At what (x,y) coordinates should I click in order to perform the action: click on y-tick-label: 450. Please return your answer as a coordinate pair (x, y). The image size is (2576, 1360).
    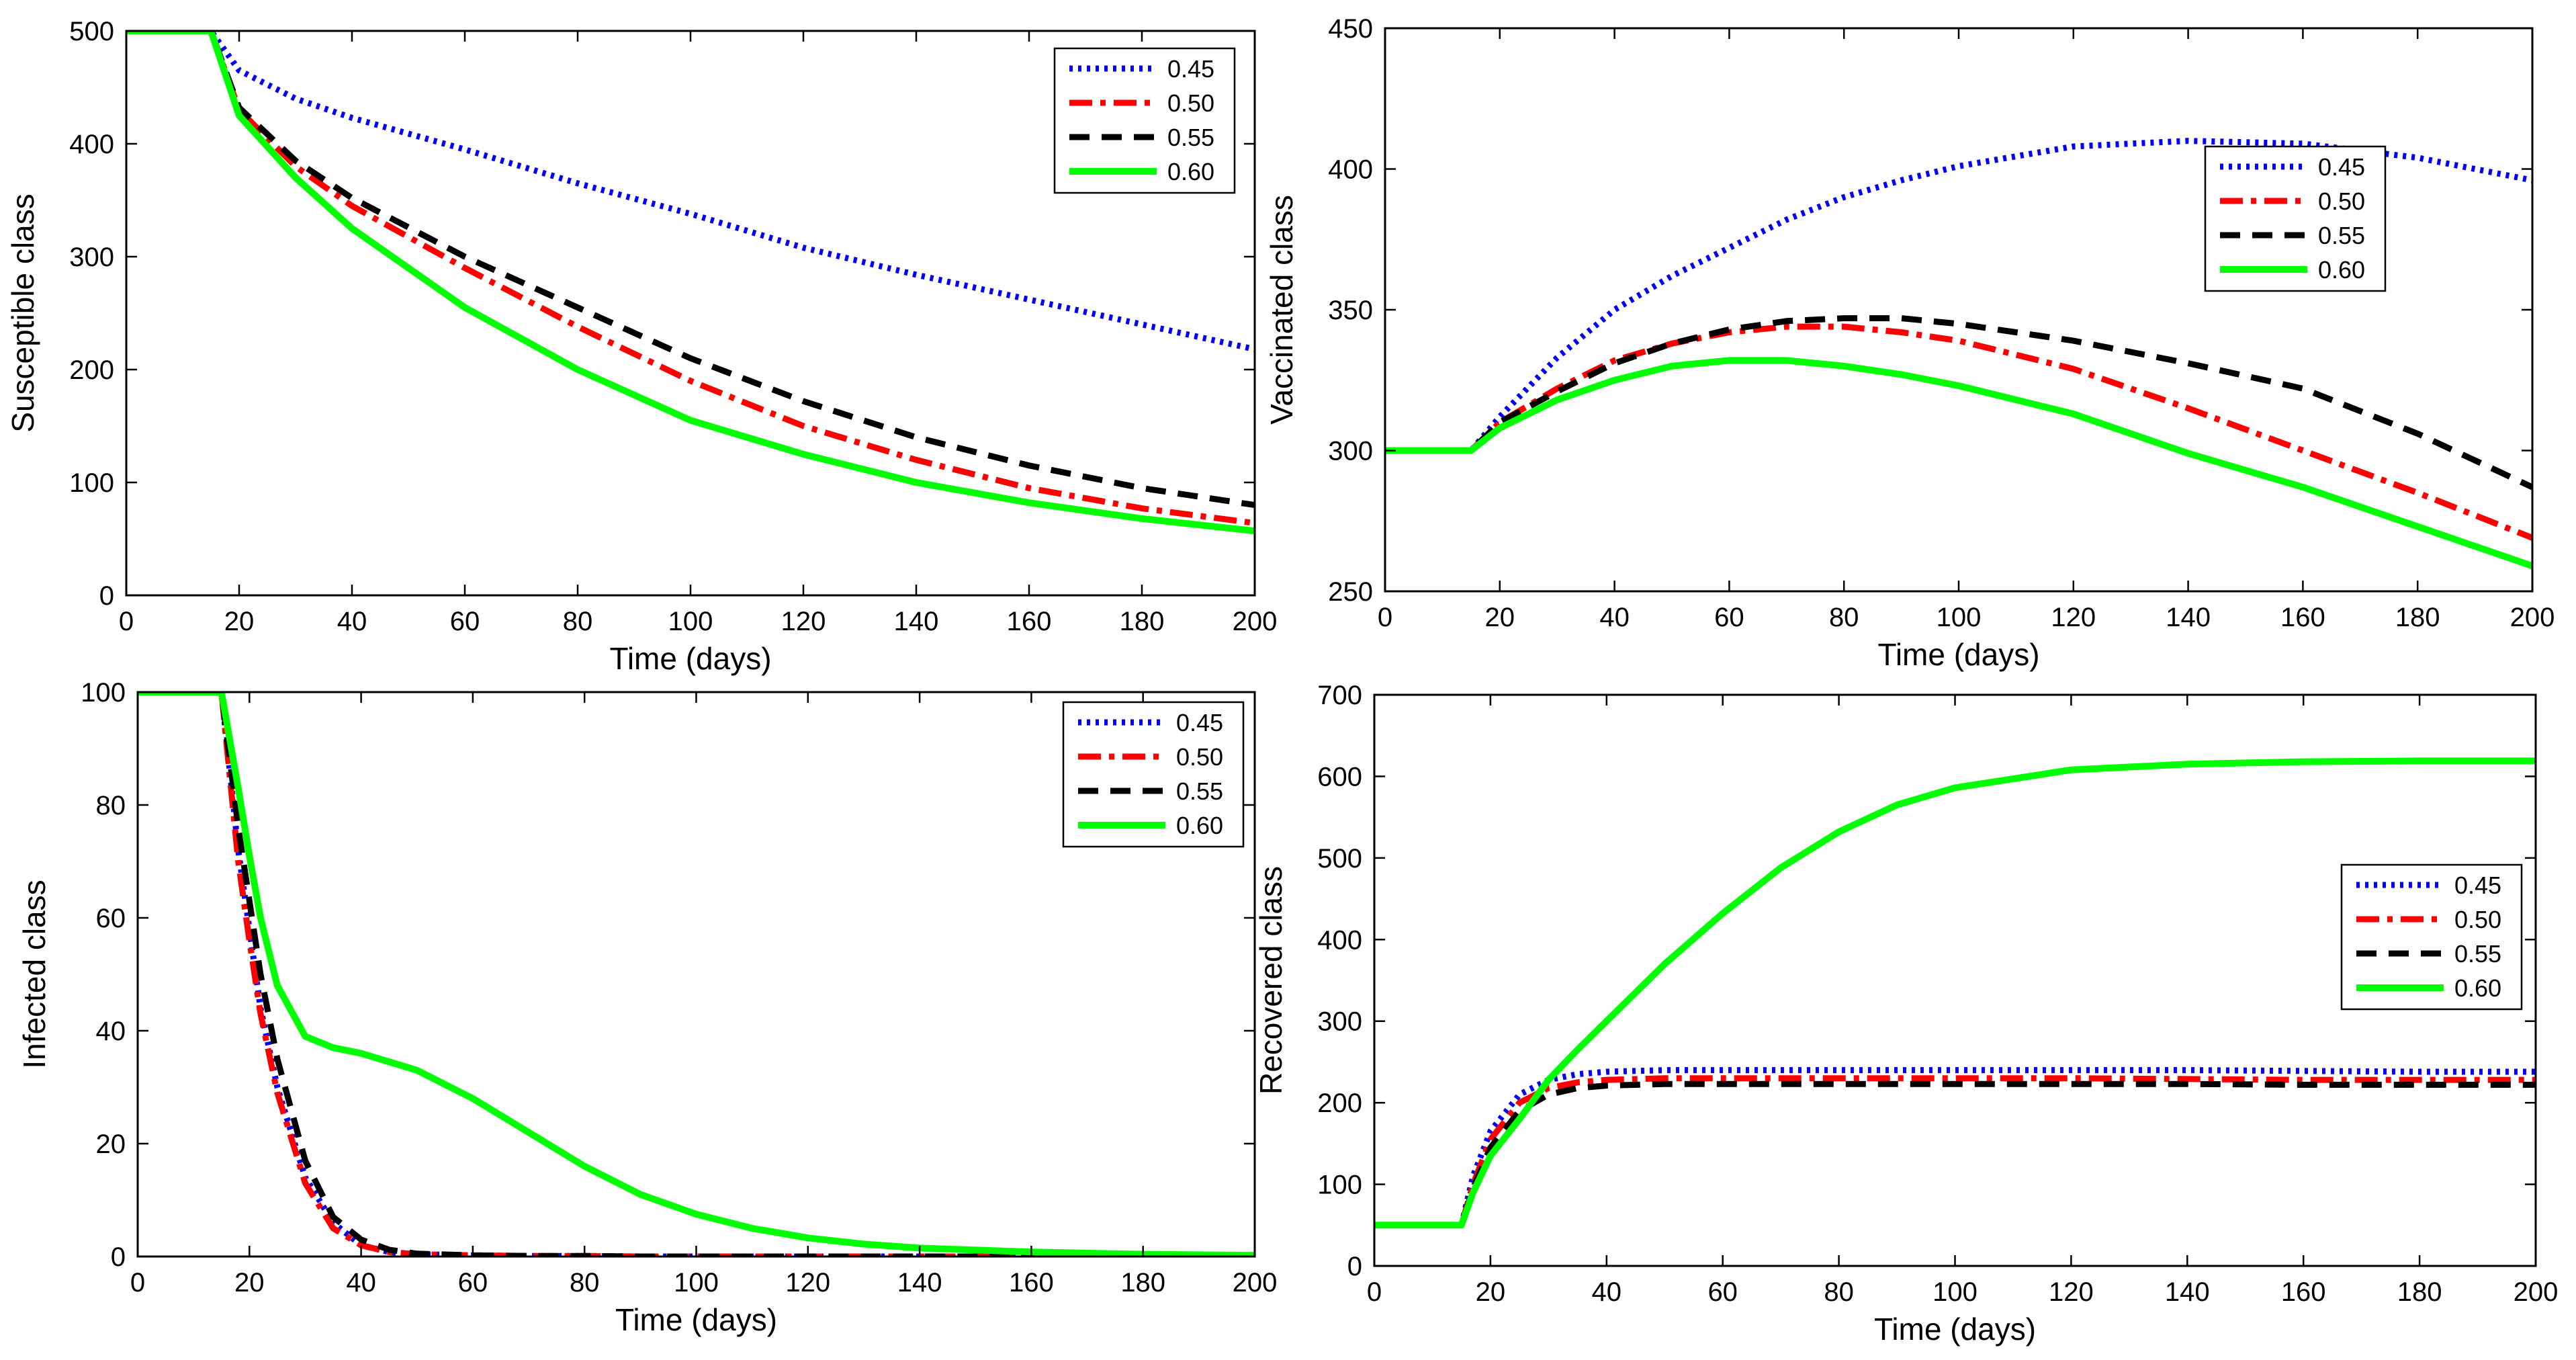
    Looking at the image, I should click on (1351, 29).